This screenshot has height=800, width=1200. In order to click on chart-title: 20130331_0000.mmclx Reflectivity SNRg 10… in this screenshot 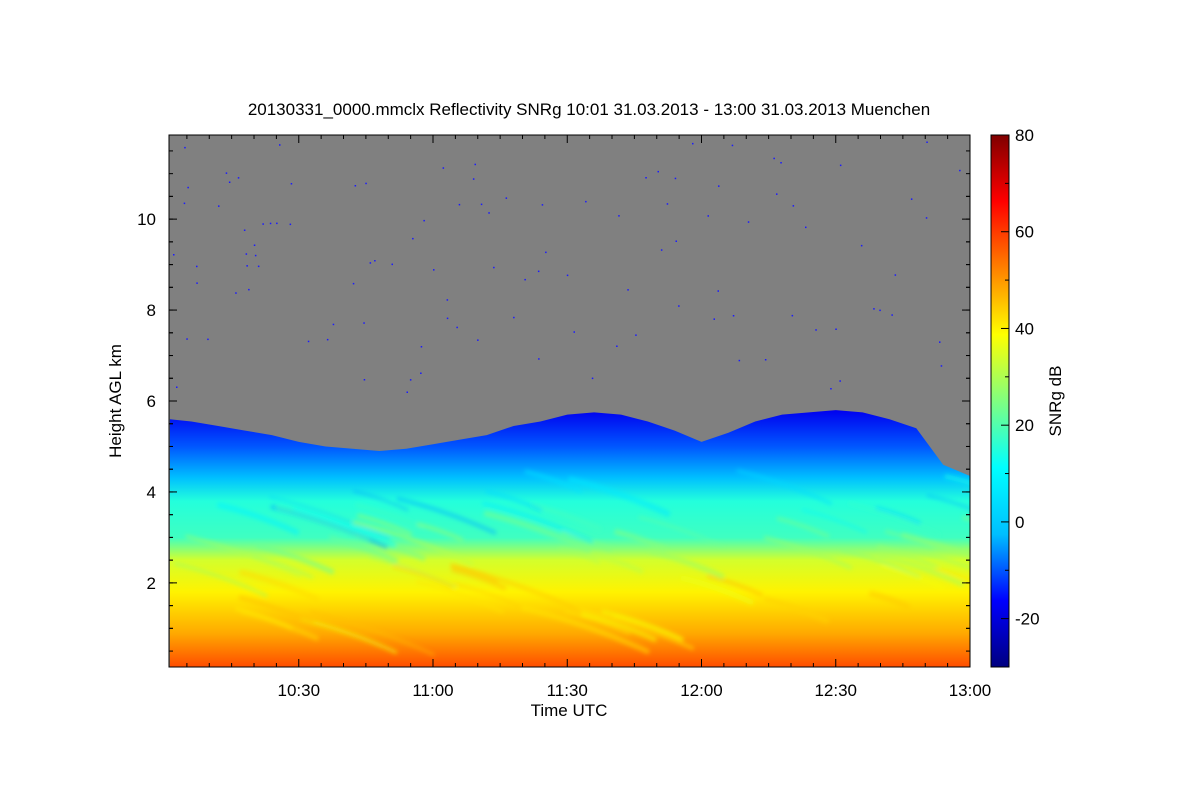, I will do `click(589, 109)`.